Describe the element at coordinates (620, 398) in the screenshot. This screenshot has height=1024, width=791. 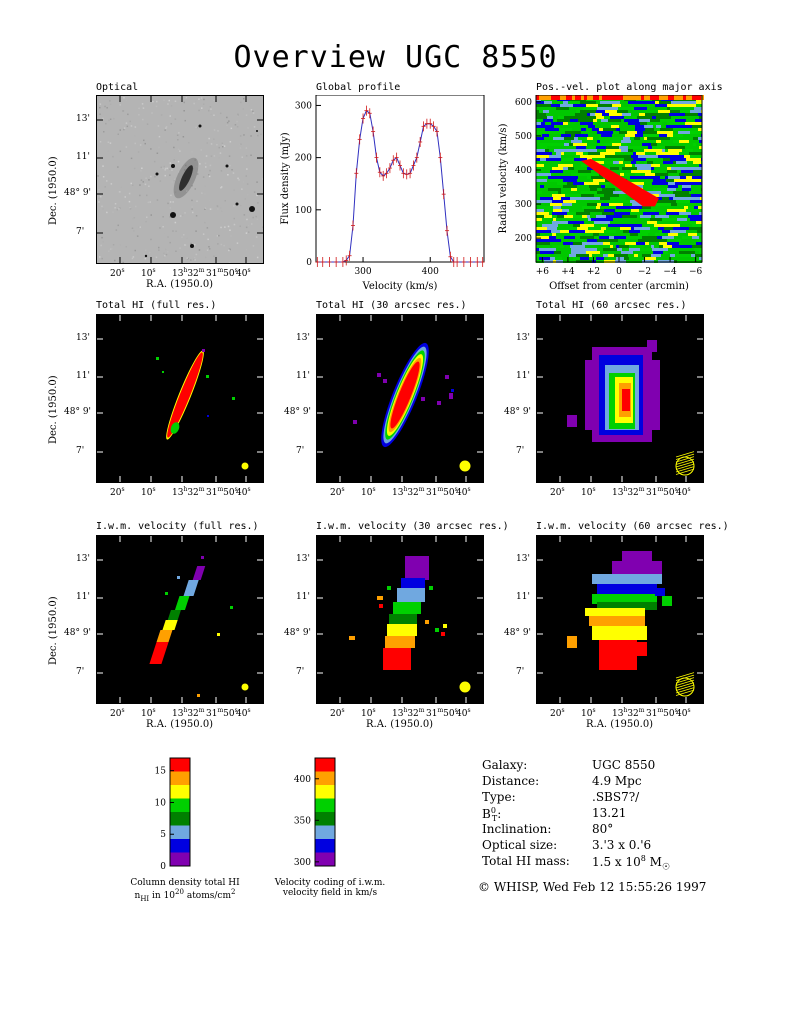
I see `total-hi-60-map` at that location.